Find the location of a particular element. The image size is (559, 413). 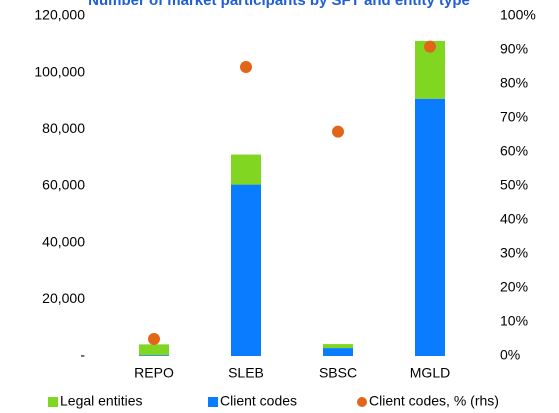

legend-label: Client codes is located at coordinates (258, 401).